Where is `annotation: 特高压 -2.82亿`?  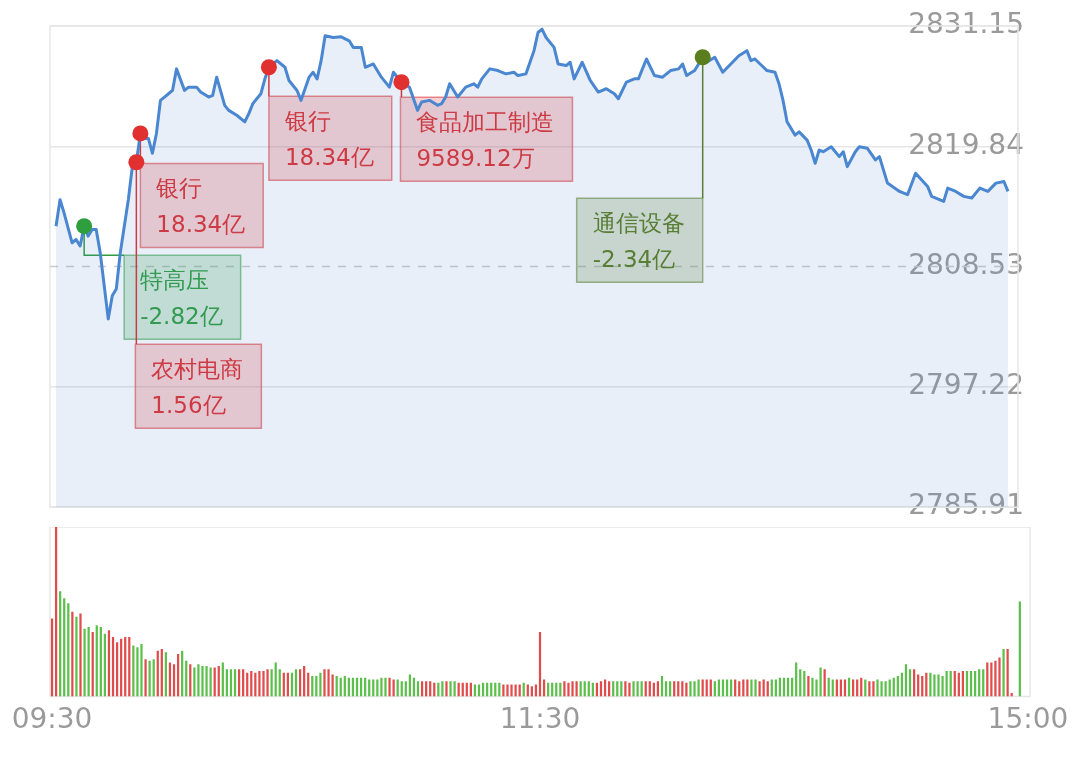 annotation: 特高压 -2.82亿 is located at coordinates (181, 298).